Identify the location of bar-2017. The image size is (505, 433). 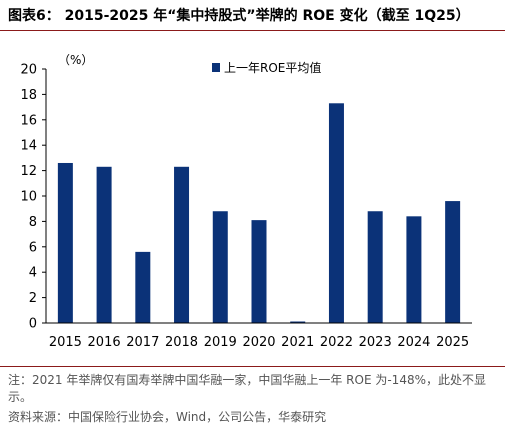
(143, 287).